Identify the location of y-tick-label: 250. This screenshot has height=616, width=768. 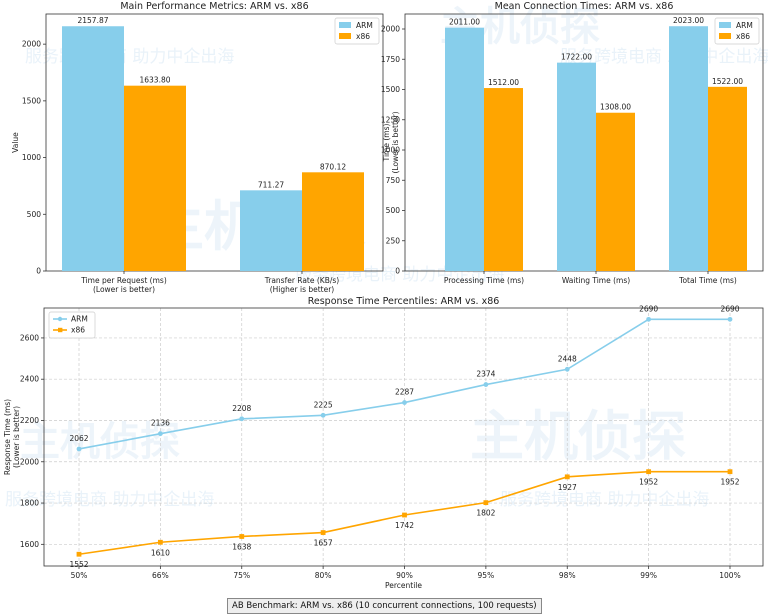
(393, 240).